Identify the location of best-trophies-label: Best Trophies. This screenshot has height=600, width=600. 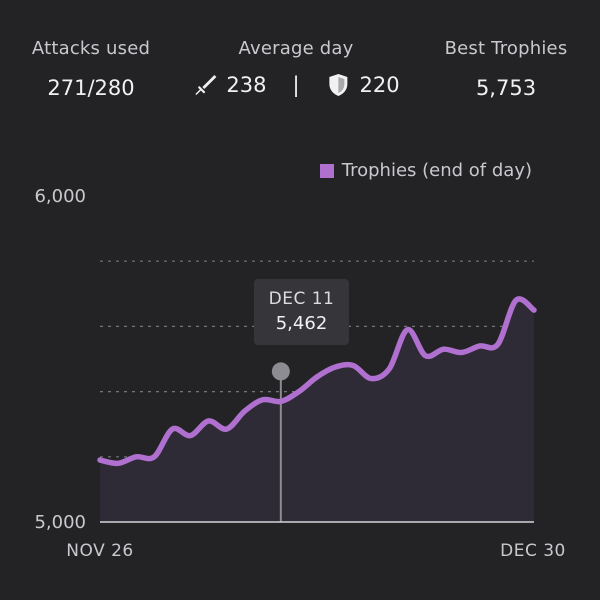
(506, 48).